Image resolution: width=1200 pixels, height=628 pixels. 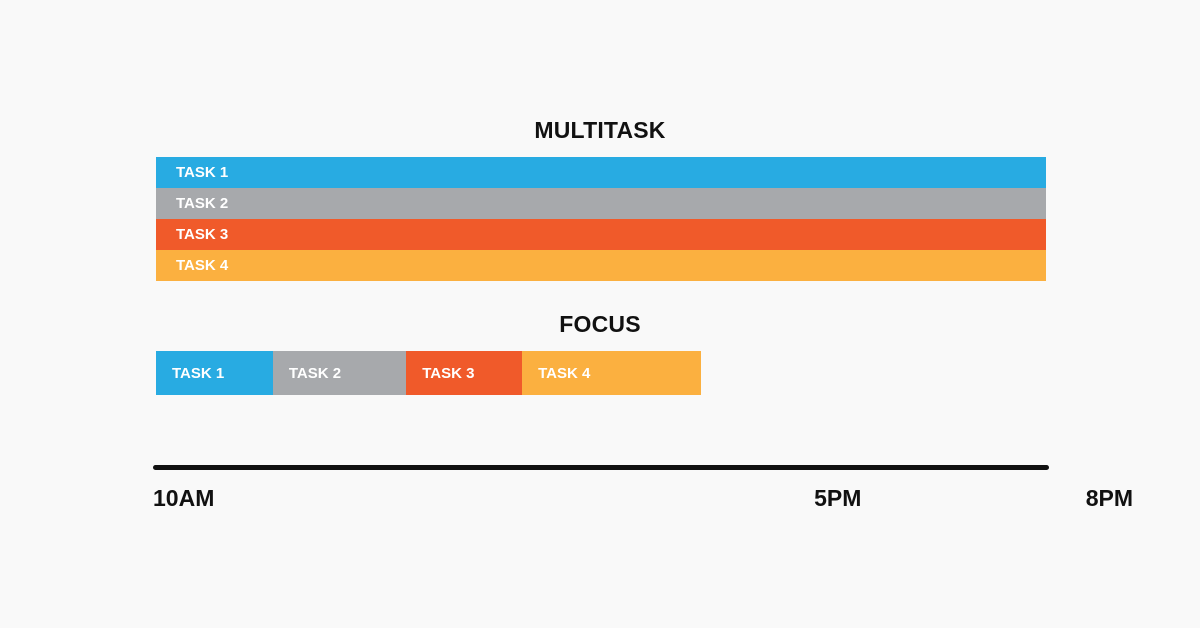 I want to click on focus-bar: TASK 3, so click(x=464, y=373).